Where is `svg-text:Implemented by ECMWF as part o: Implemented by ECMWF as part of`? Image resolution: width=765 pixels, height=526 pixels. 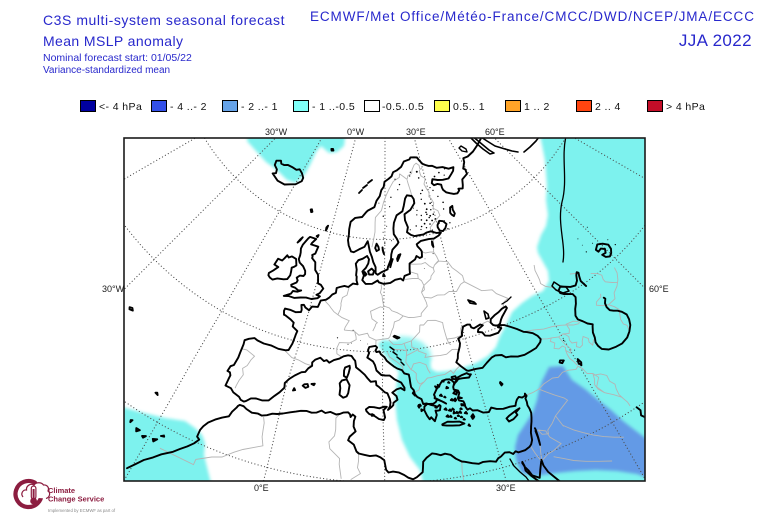
svg-text:Implemented by ECMWF as part o: Implemented by ECMWF as part of is located at coordinates (82, 510).